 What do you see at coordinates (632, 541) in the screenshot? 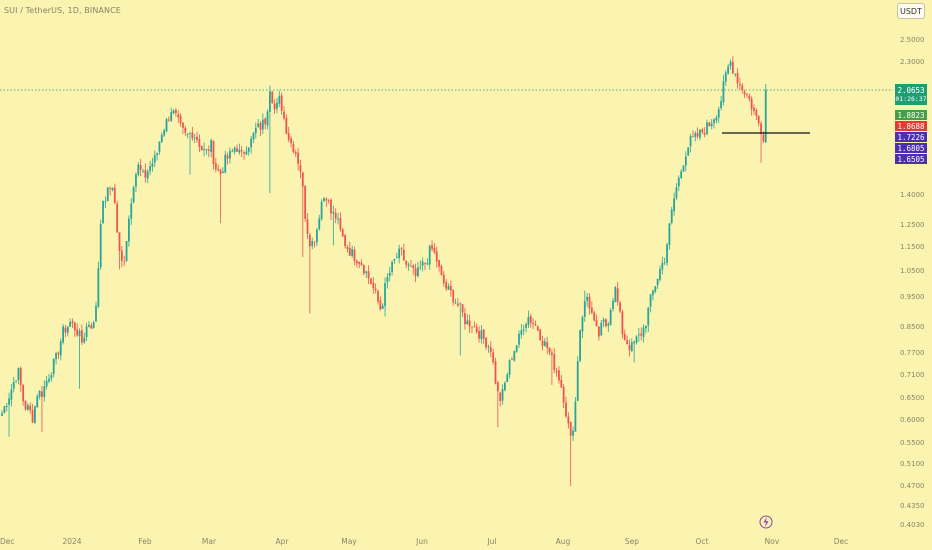
I see `x-tick-label: Sep` at bounding box center [632, 541].